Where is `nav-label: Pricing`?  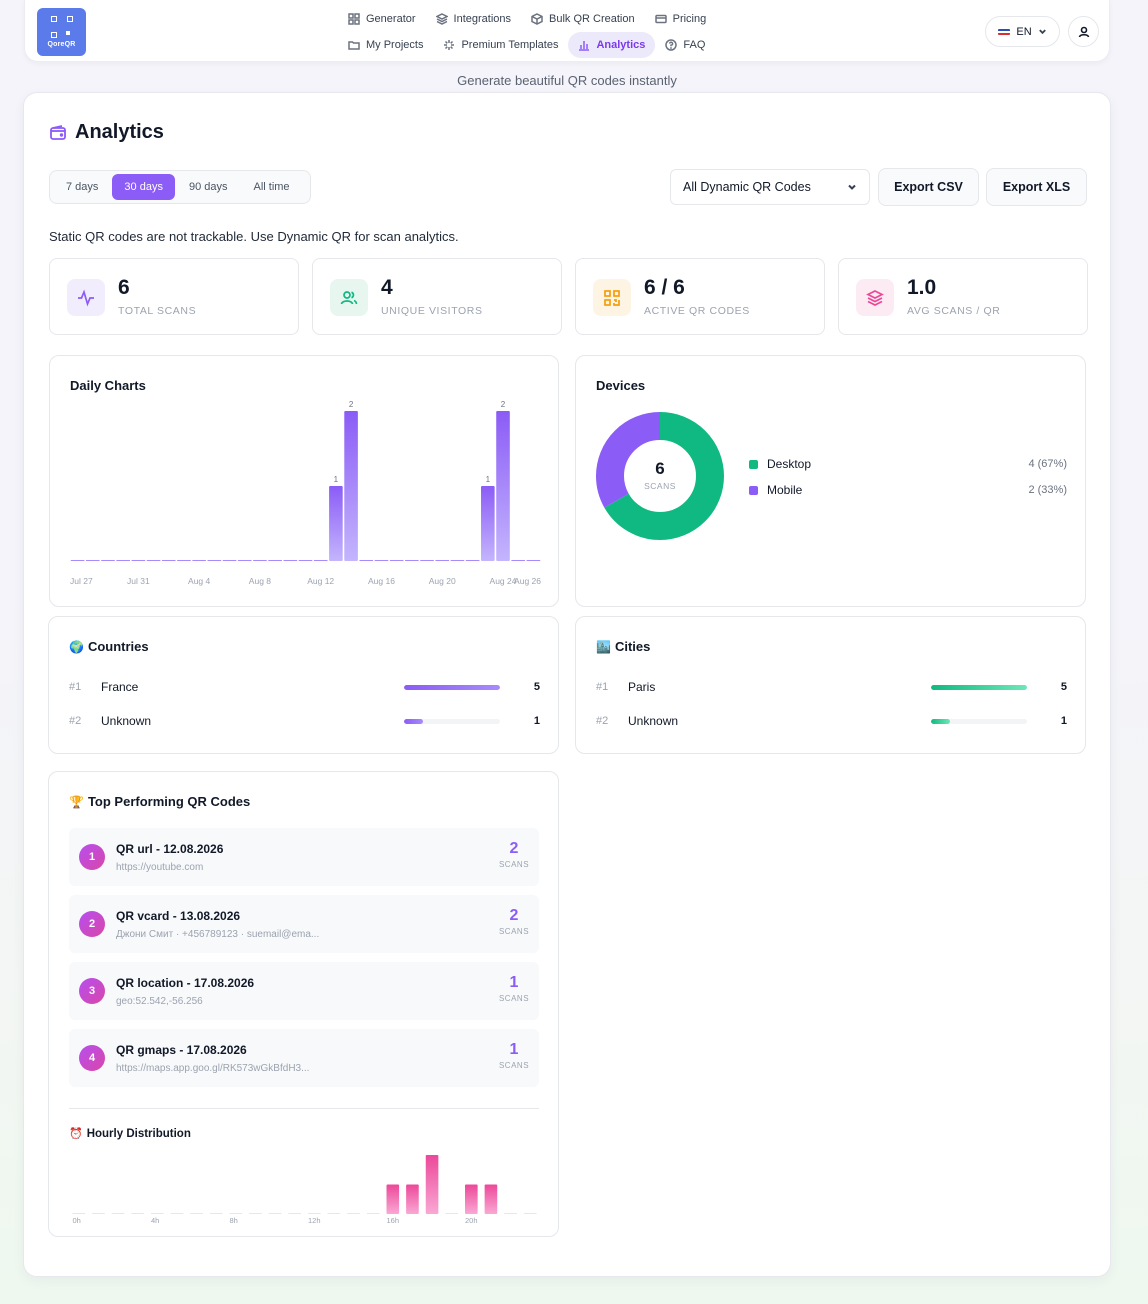
nav-label: Pricing is located at coordinates (689, 19).